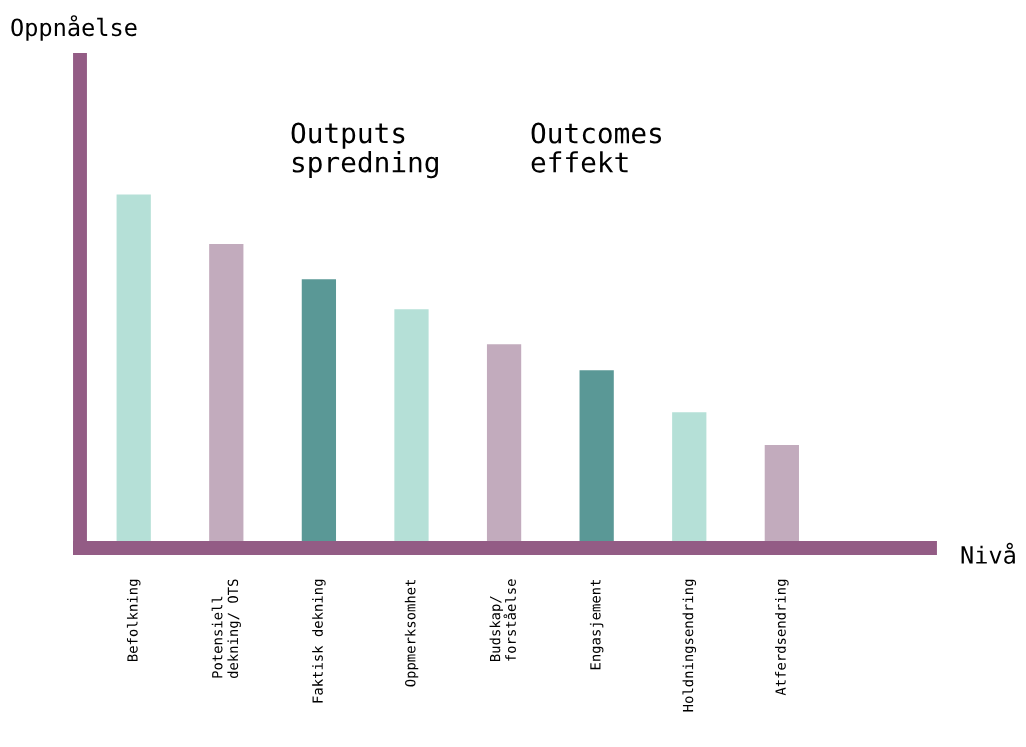 Image resolution: width=1026 pixels, height=747 pixels. What do you see at coordinates (411, 633) in the screenshot?
I see `x-tick-label: Oppmerksomhet` at bounding box center [411, 633].